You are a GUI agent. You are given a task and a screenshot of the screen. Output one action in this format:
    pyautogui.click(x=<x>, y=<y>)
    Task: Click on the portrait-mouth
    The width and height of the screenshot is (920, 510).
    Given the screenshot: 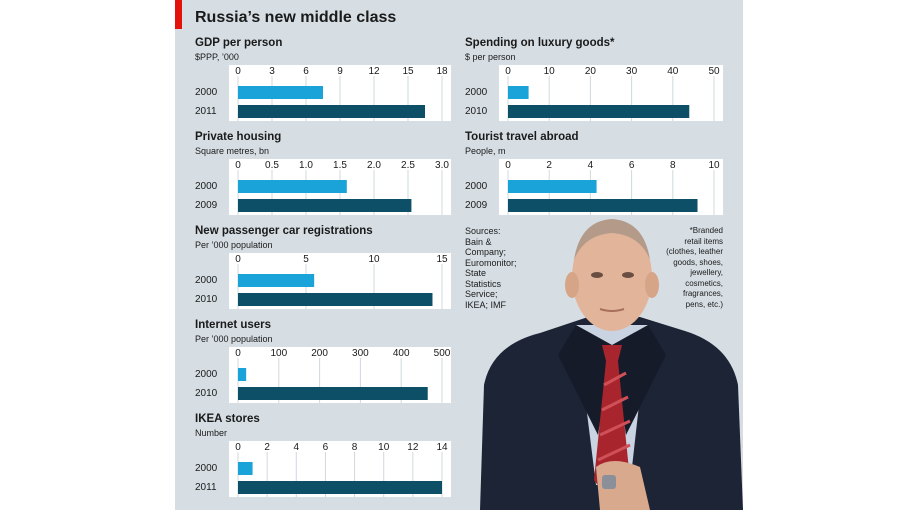 What is the action you would take?
    pyautogui.click(x=612, y=310)
    